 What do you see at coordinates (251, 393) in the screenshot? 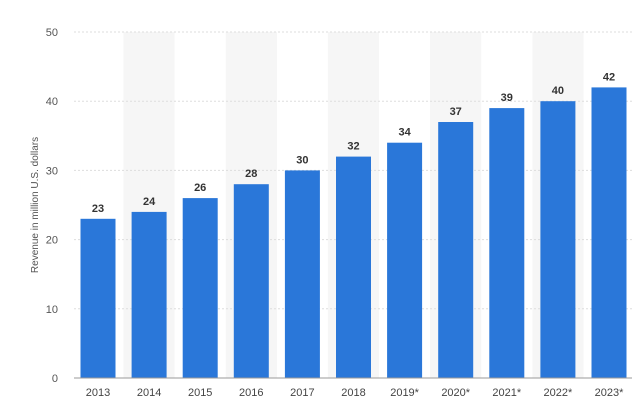
I see `x-tick-label-2016: 2016` at bounding box center [251, 393].